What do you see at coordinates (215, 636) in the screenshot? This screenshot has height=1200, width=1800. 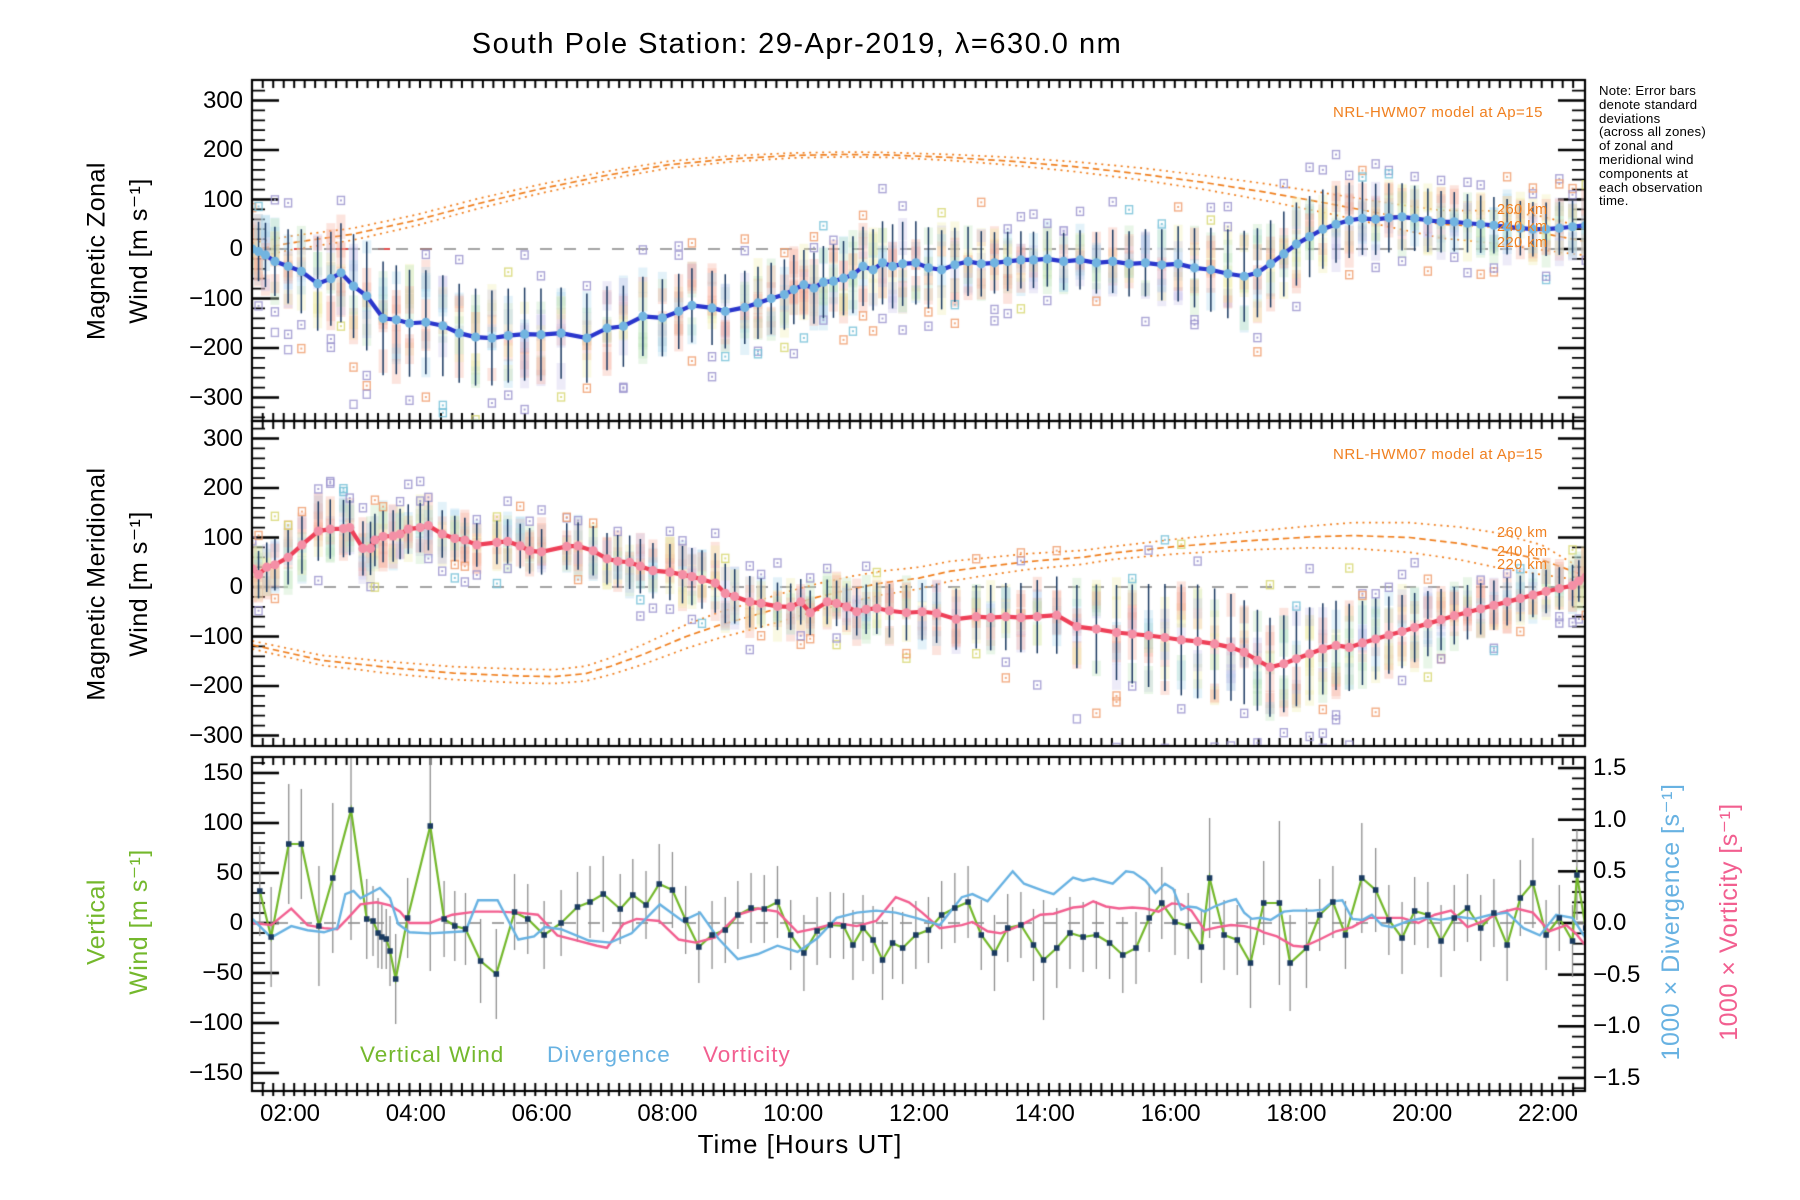 I see `ytick-meridional: −100` at bounding box center [215, 636].